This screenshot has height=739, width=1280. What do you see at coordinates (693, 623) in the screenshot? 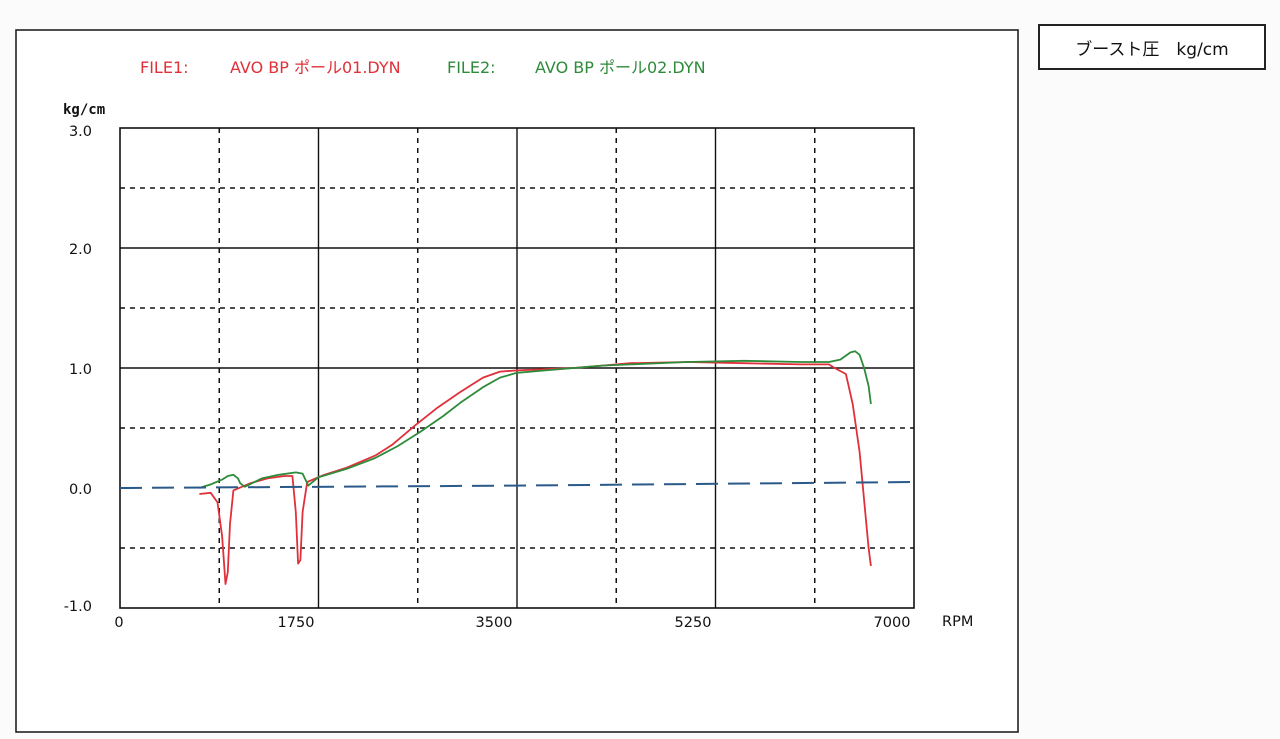
I see `x-tick-label: 5250` at bounding box center [693, 623].